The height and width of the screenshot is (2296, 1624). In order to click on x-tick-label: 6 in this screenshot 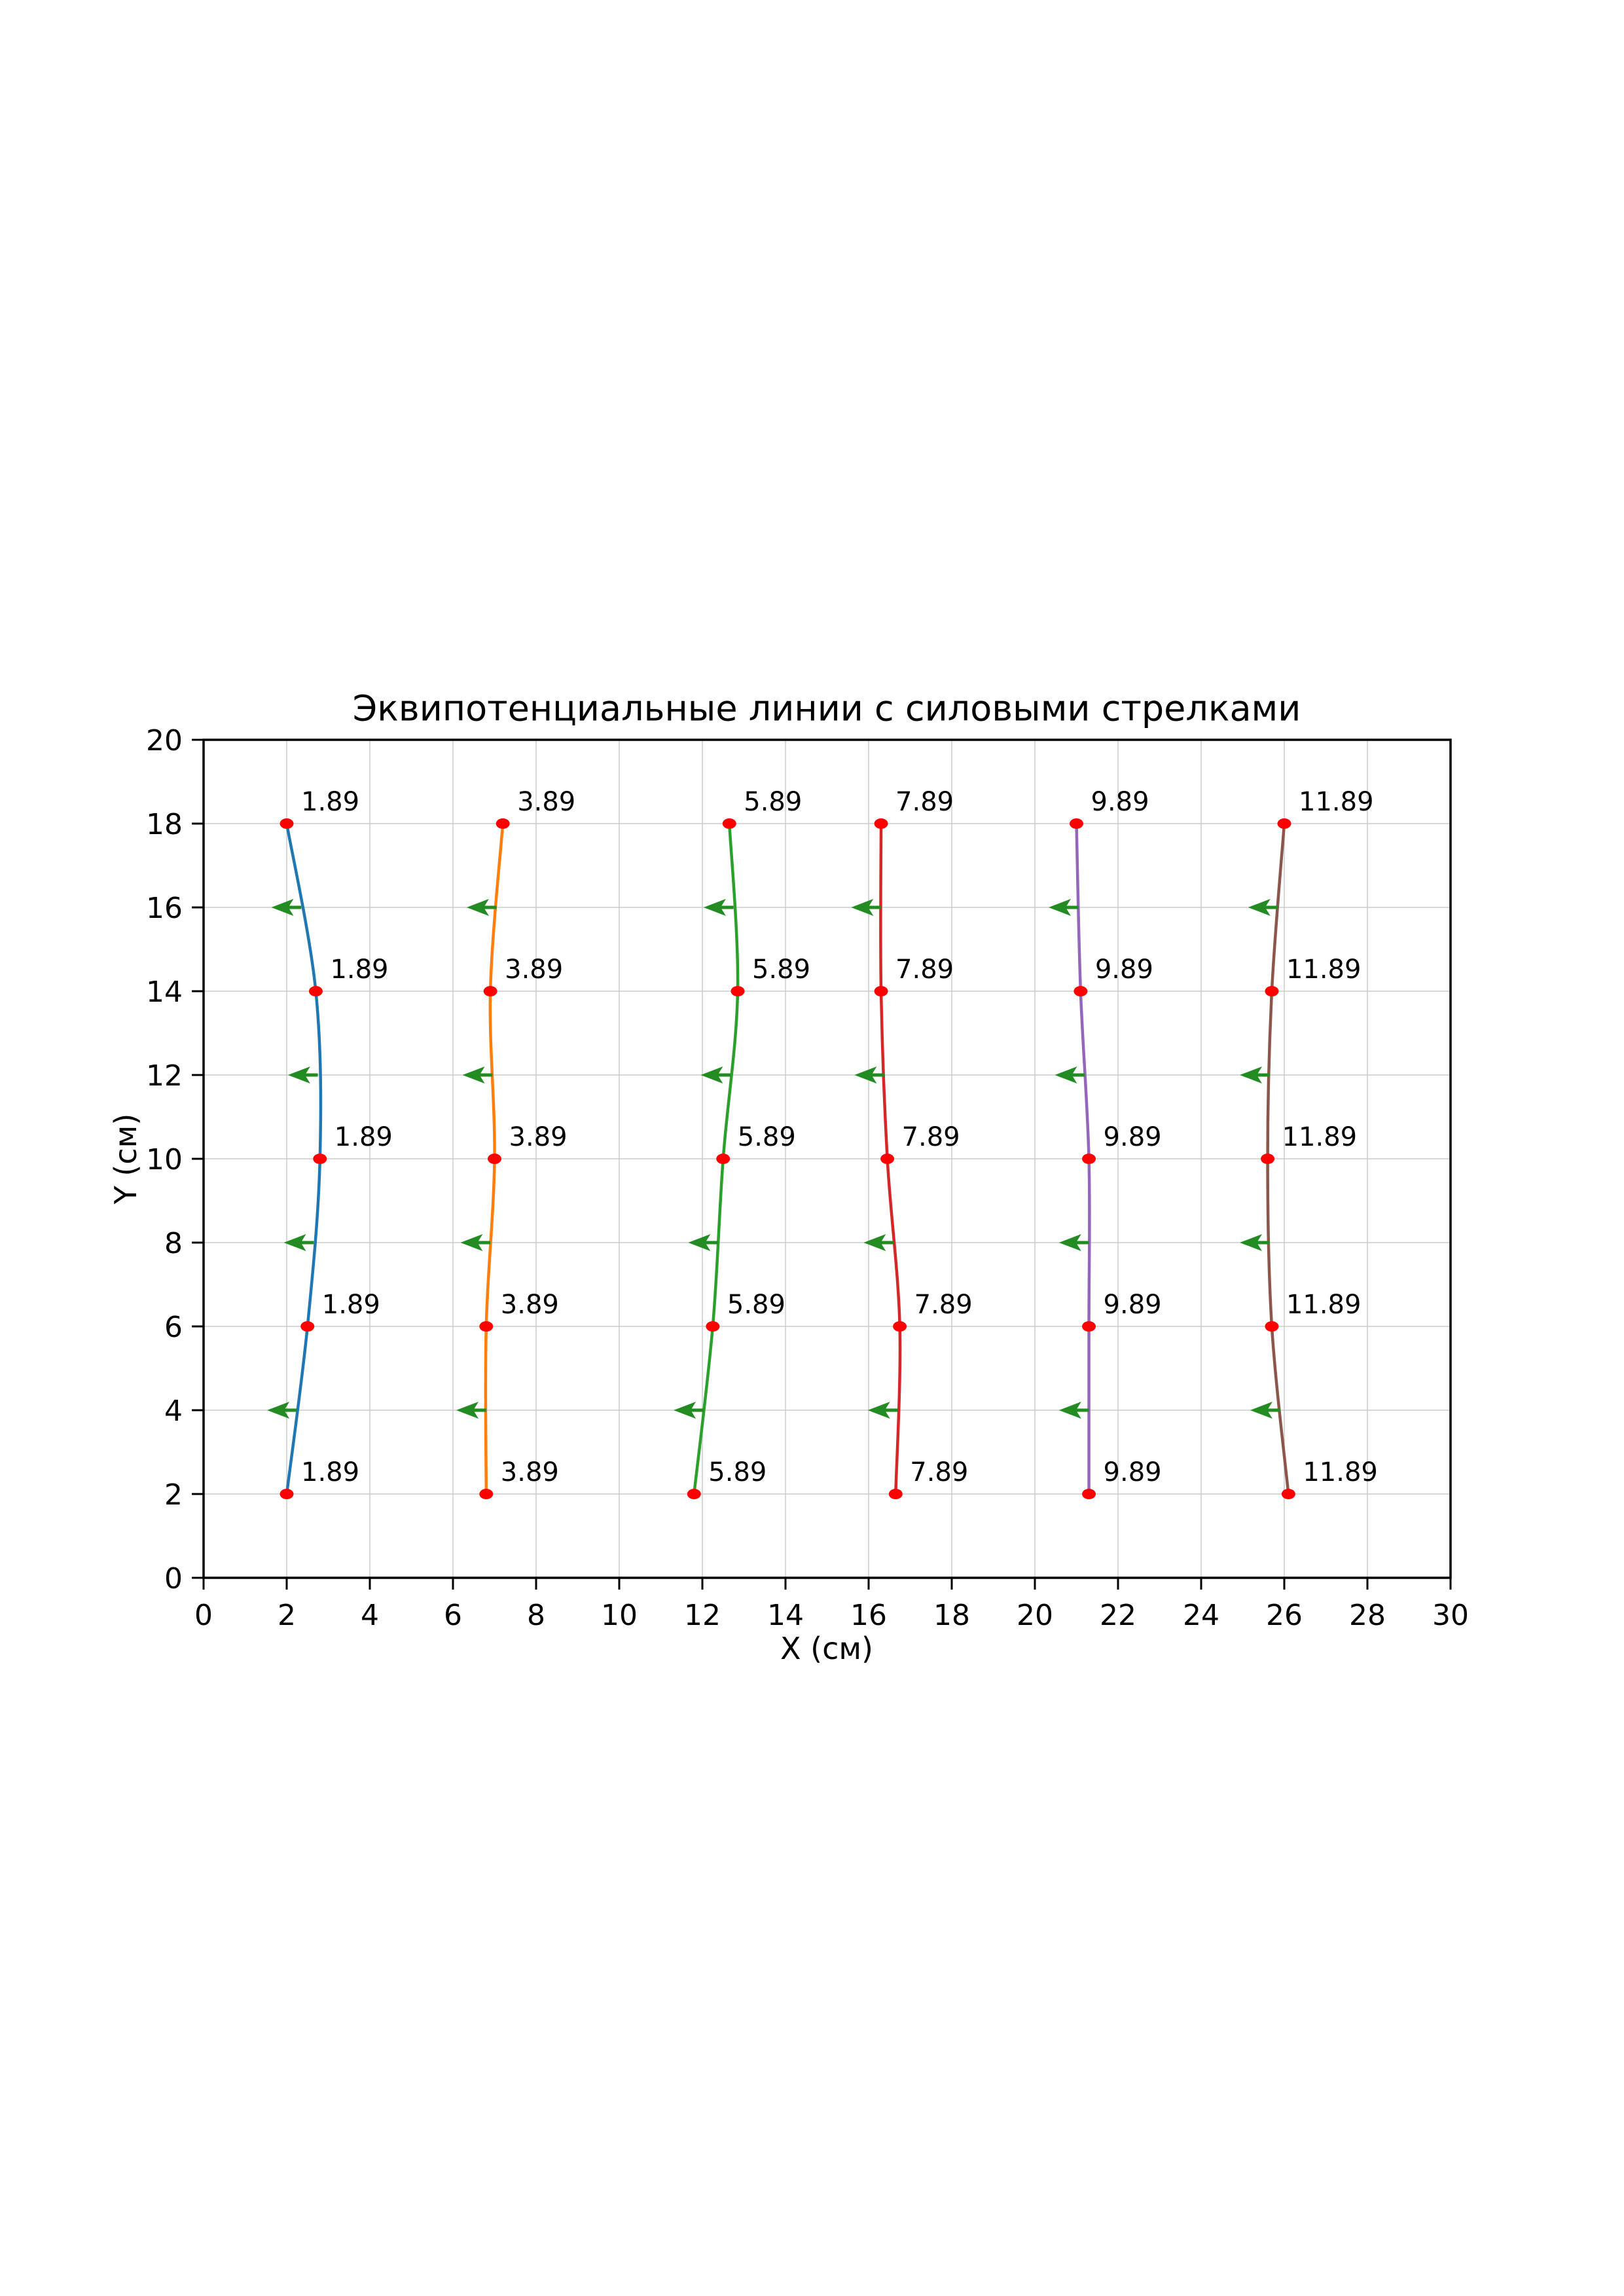, I will do `click(453, 1615)`.